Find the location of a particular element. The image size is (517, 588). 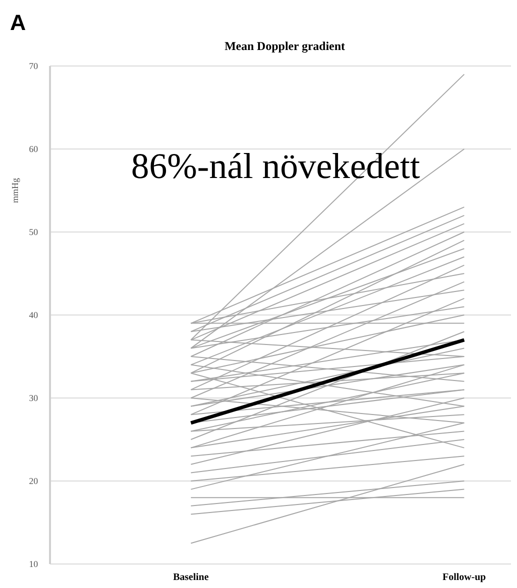

x-tick-label: Baseline is located at coordinates (191, 577).